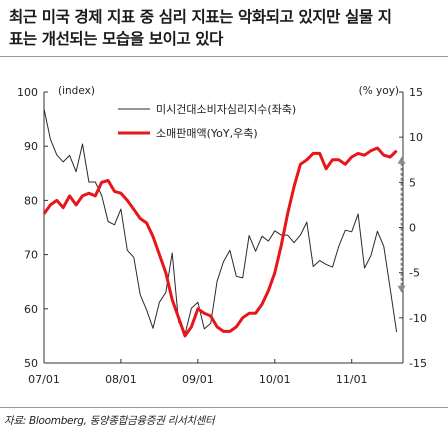 Image resolution: width=448 pixels, height=432 pixels. I want to click on left-axis-tick-label: 80, so click(31, 200).